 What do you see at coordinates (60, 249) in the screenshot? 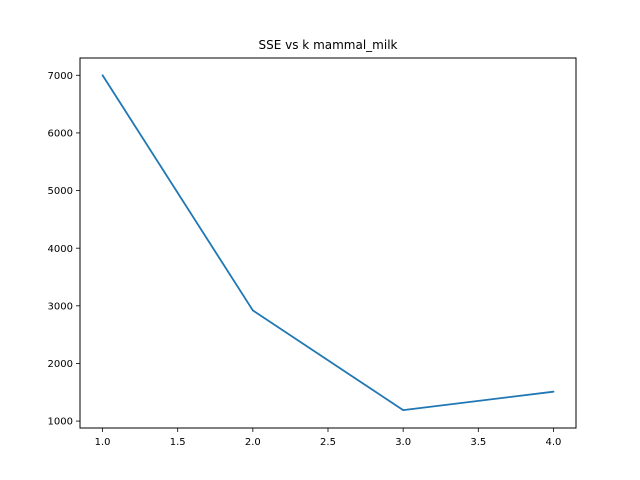
I see `y-tick-label: 4000` at bounding box center [60, 249].